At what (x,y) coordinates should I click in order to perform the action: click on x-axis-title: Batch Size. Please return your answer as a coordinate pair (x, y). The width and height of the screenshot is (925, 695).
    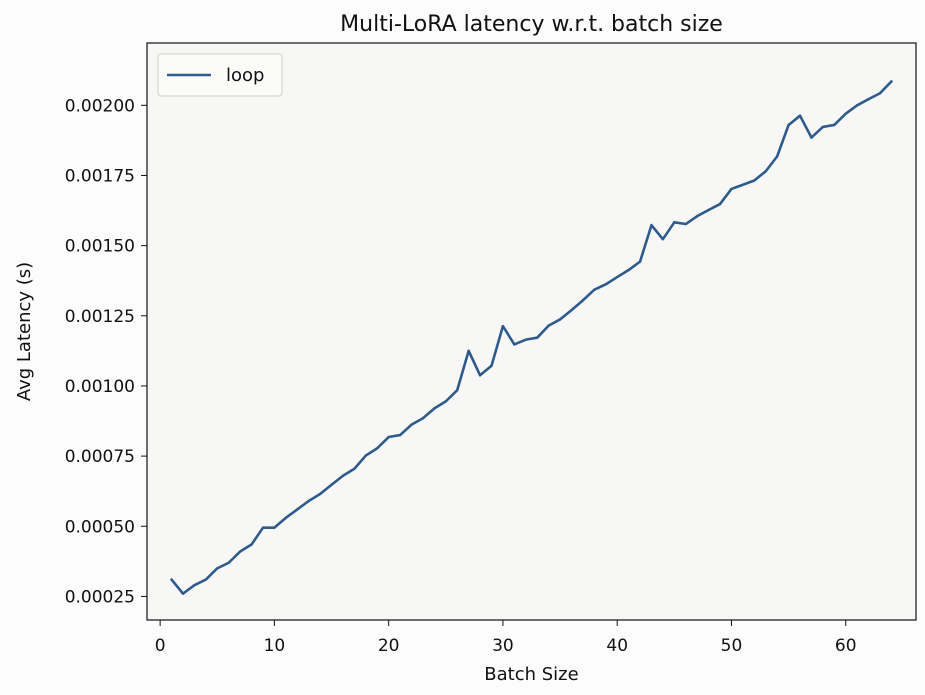
    Looking at the image, I should click on (531, 674).